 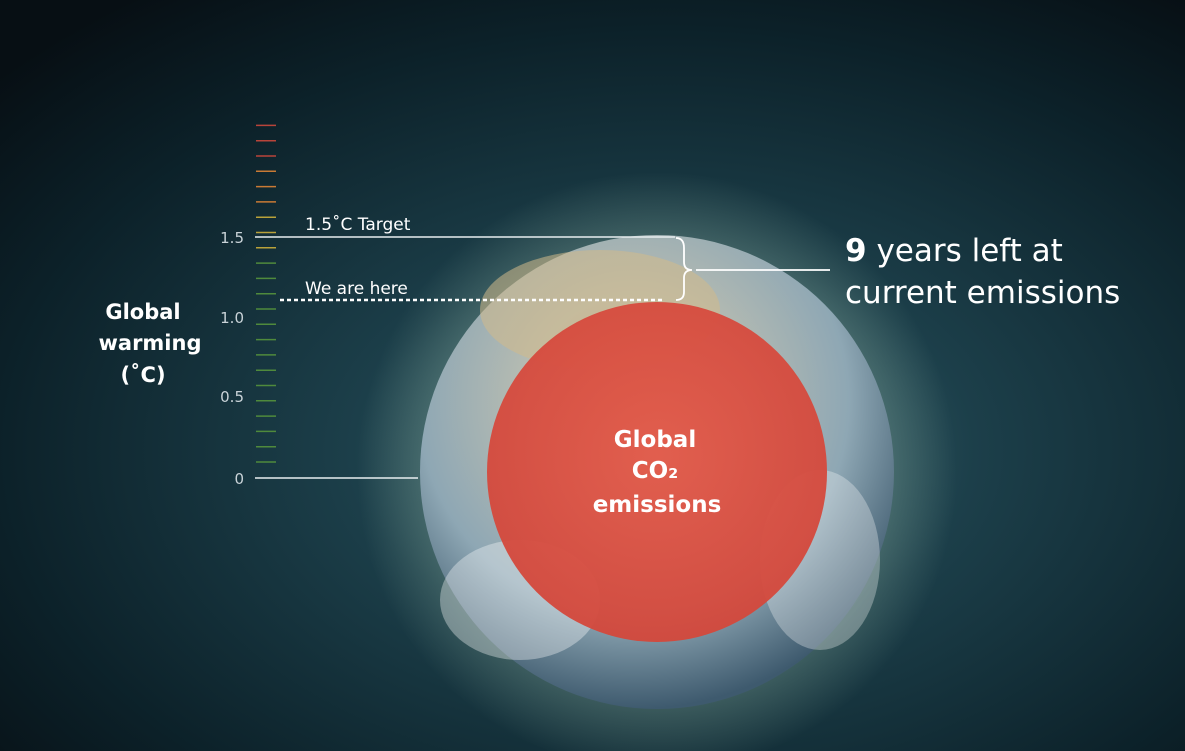 What do you see at coordinates (856, 251) in the screenshot?
I see `callout-number: 9` at bounding box center [856, 251].